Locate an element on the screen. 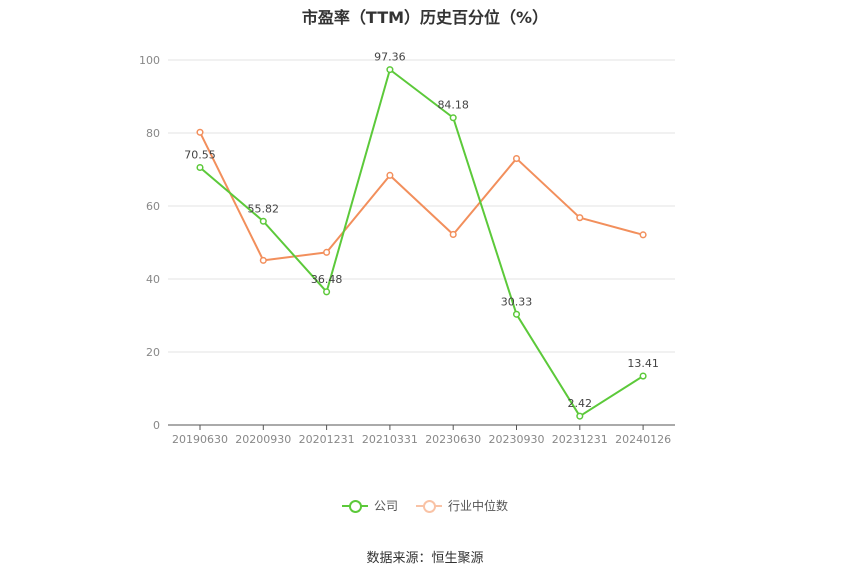 The width and height of the screenshot is (850, 574). data-label-company: 36.48 is located at coordinates (327, 279).